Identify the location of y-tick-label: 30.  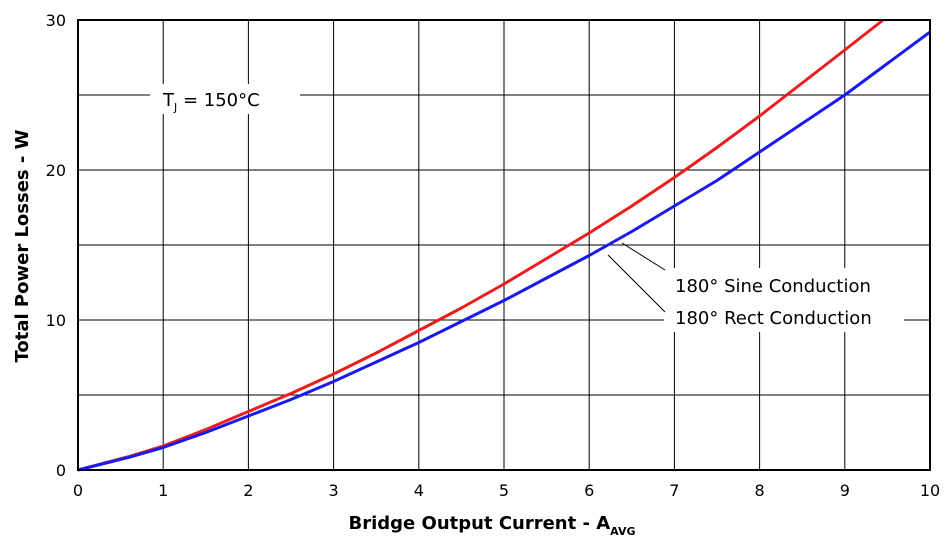
(56, 20).